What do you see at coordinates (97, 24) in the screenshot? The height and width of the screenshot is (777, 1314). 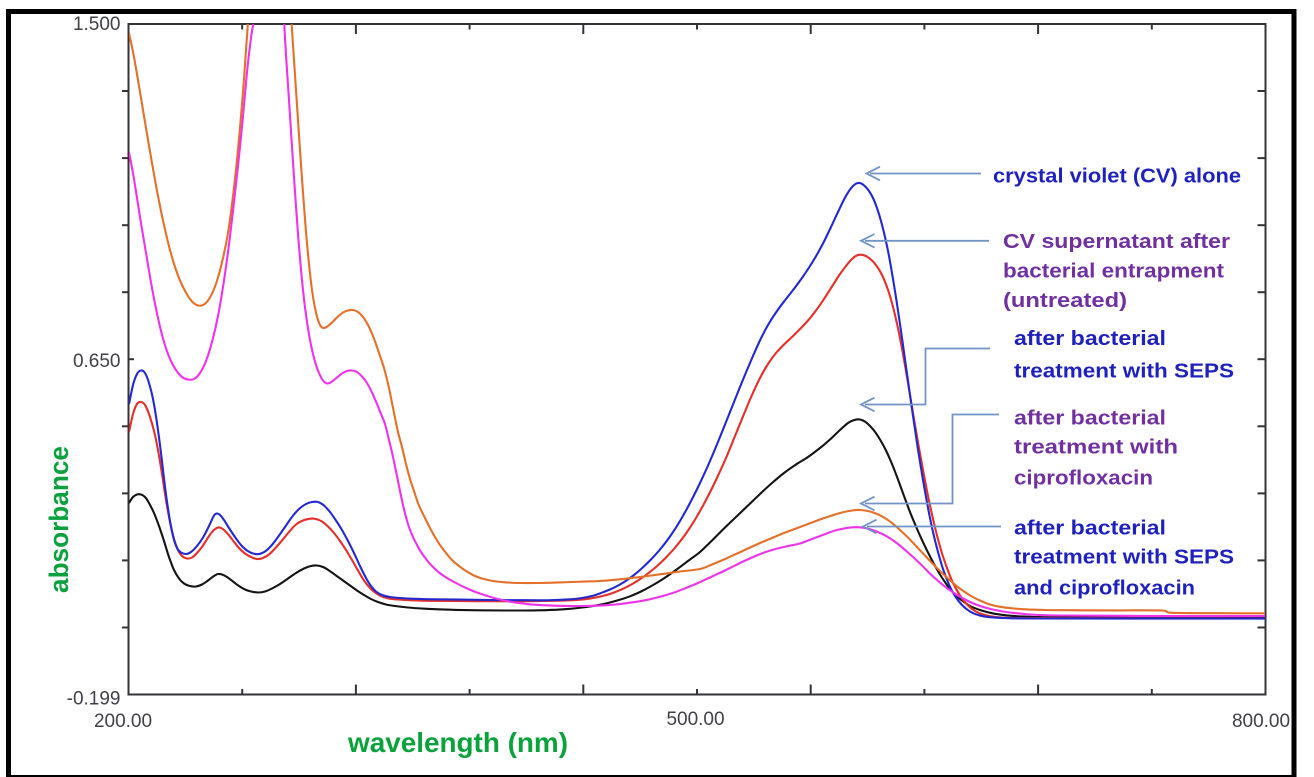 I see `svg-text: 1.500` at bounding box center [97, 24].